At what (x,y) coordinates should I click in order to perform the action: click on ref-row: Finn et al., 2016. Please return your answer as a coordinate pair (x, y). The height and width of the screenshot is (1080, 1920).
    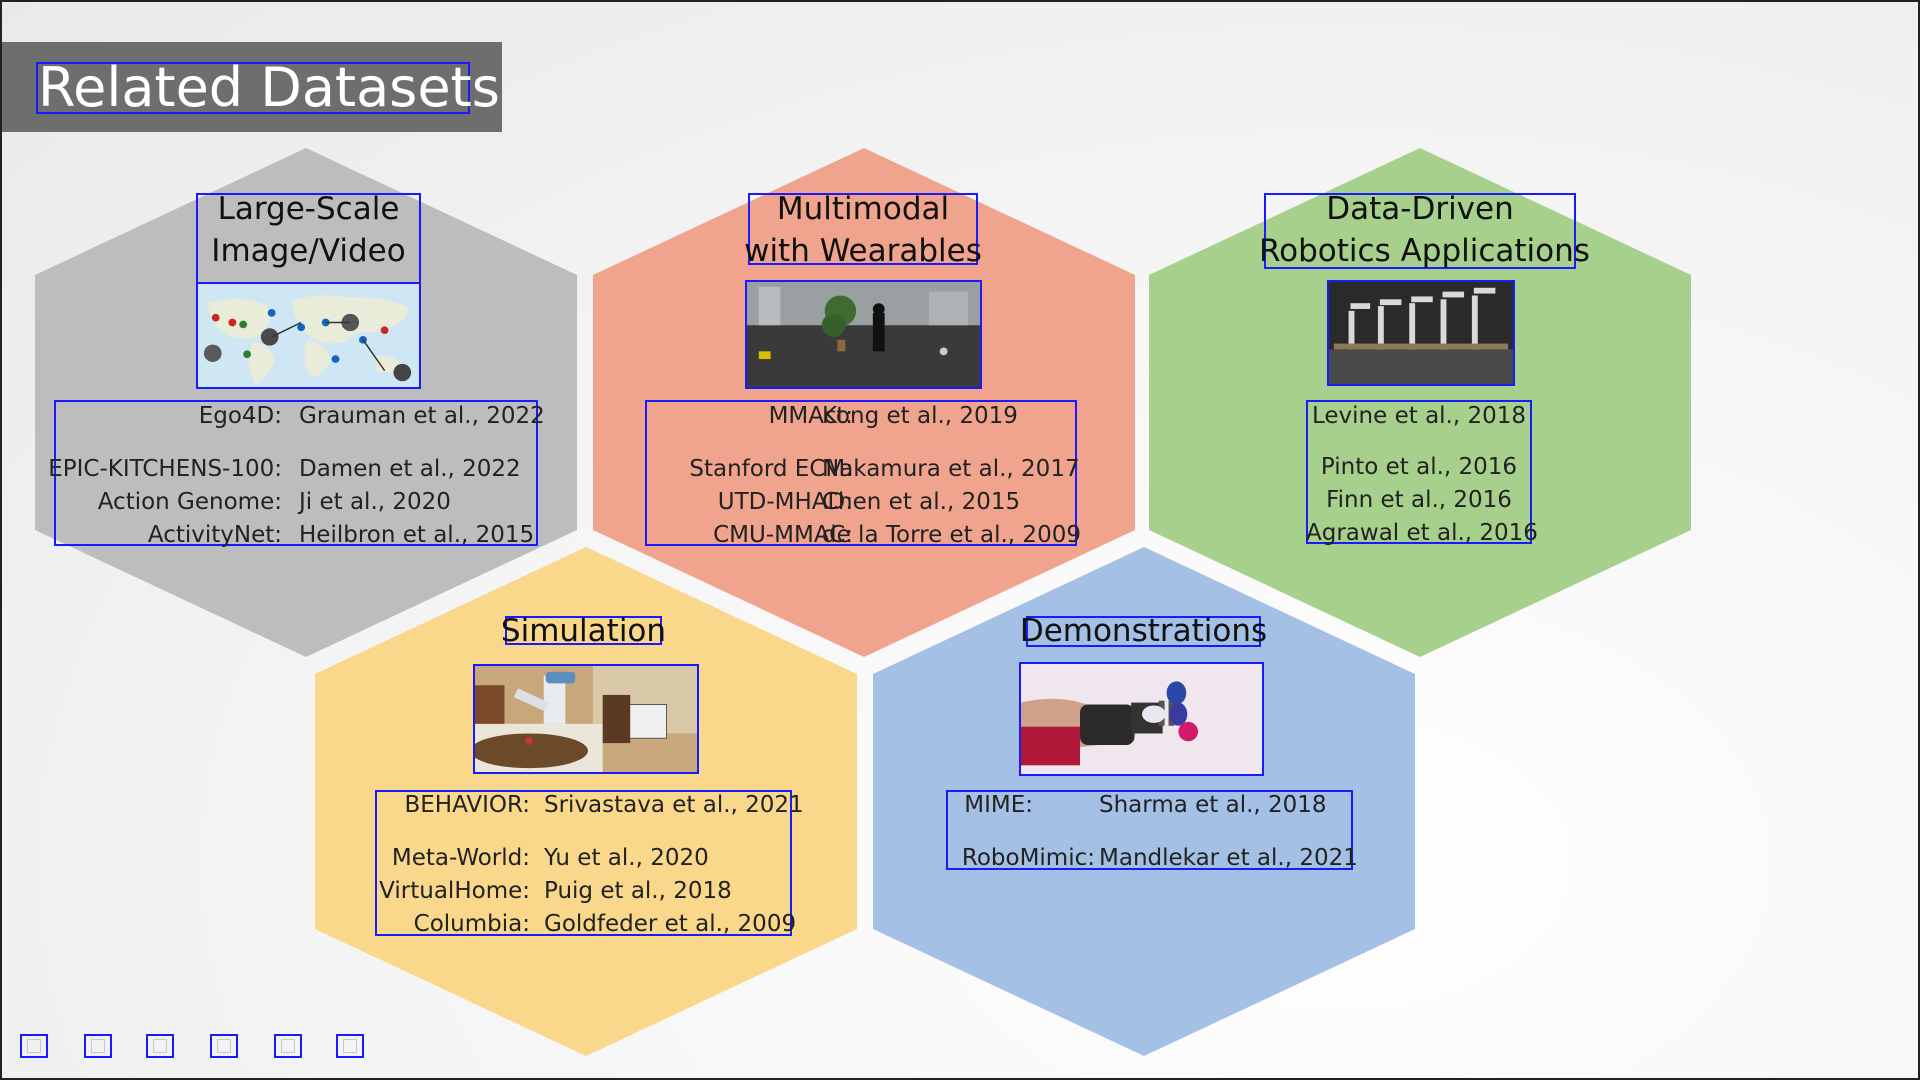
    Looking at the image, I should click on (1419, 500).